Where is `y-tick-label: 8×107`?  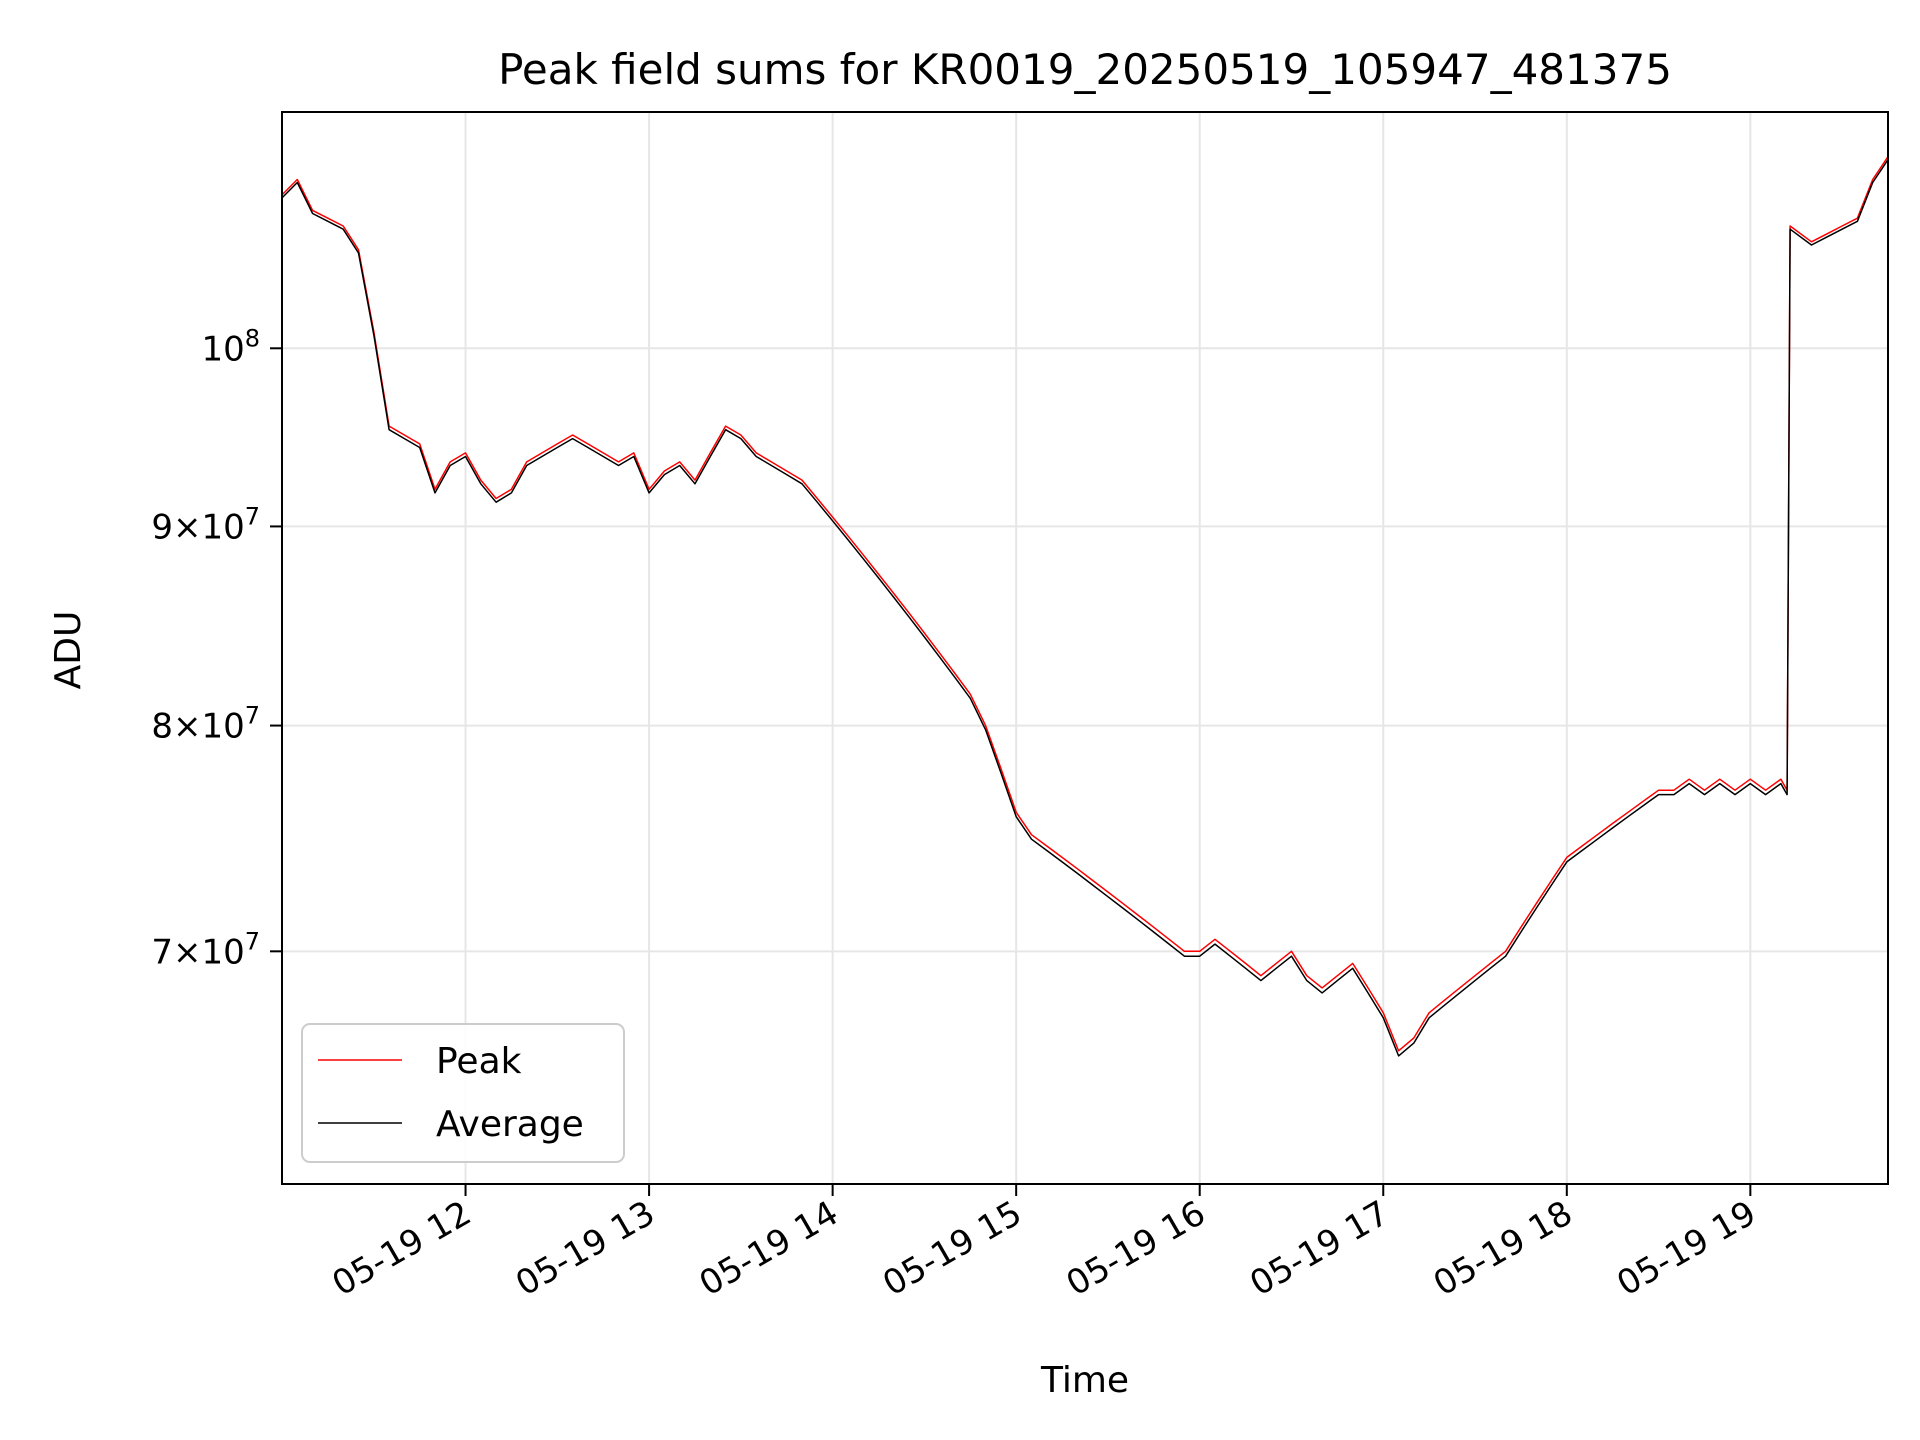
y-tick-label: 8×107 is located at coordinates (205, 724).